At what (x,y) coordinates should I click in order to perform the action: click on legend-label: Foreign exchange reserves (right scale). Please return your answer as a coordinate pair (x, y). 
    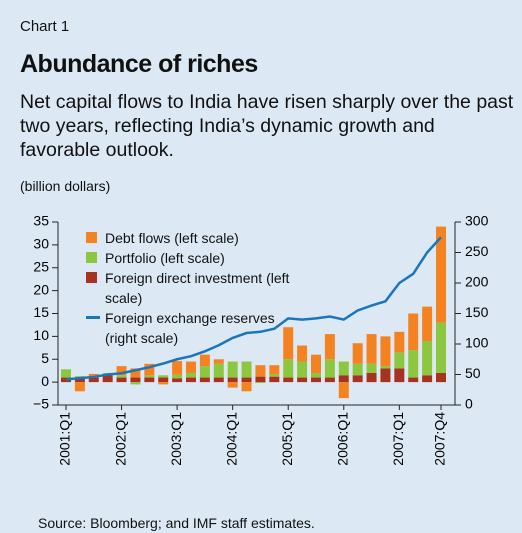
    Looking at the image, I should click on (190, 328).